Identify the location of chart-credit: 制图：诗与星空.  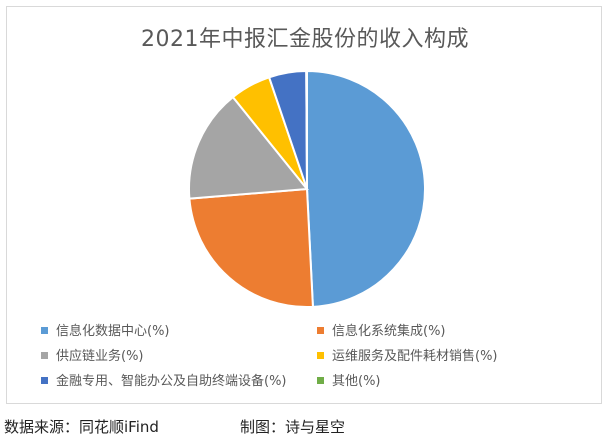
(293, 427).